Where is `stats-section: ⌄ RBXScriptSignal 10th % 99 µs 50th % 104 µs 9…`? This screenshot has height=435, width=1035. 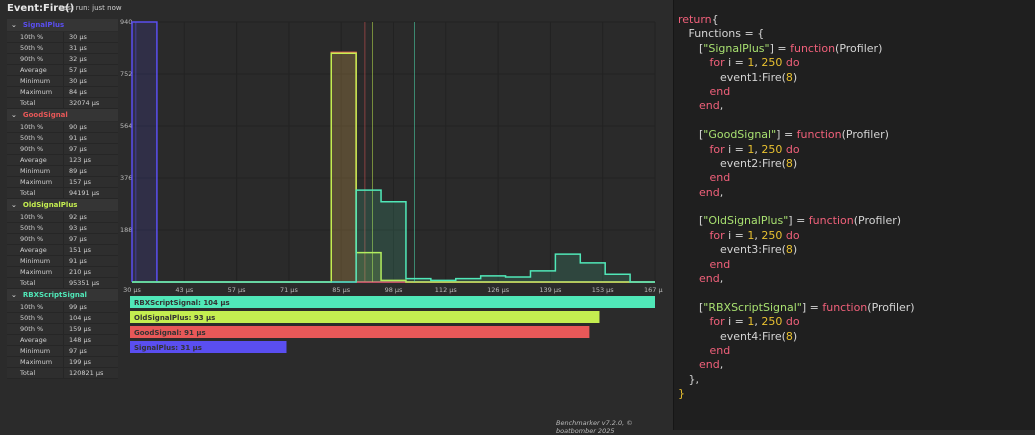
stats-section: ⌄ RBXScriptSignal 10th % 99 µs 50th % 104 µs 9… is located at coordinates (62, 334).